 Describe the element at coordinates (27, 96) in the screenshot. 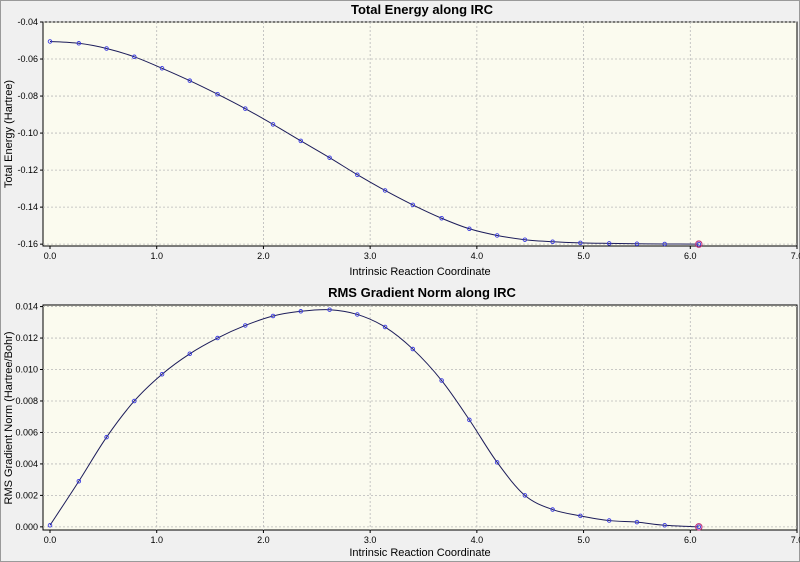

I see `energy-y-tick-label: -0.08` at that location.